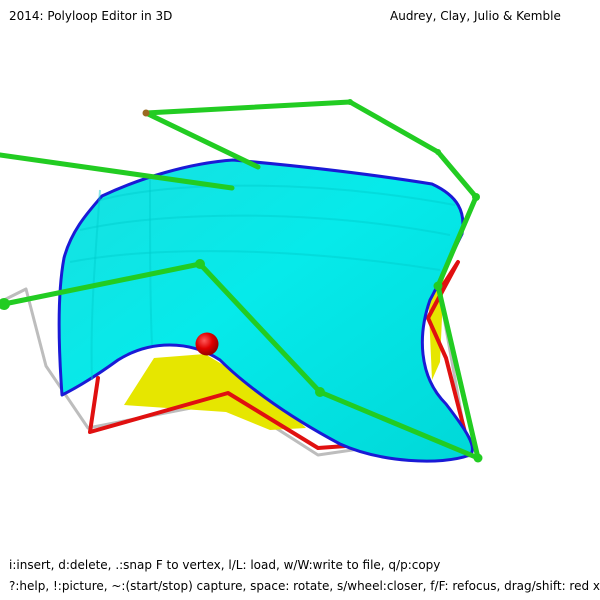 Image resolution: width=600 pixels, height=600 pixels. What do you see at coordinates (91, 16) in the screenshot?
I see `page-title: 2014: Polyloop Editor in 3D` at bounding box center [91, 16].